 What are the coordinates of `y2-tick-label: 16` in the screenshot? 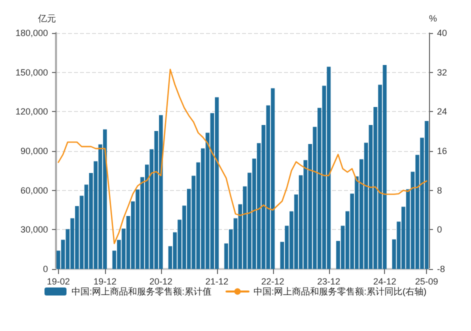 It's located at (442, 151).